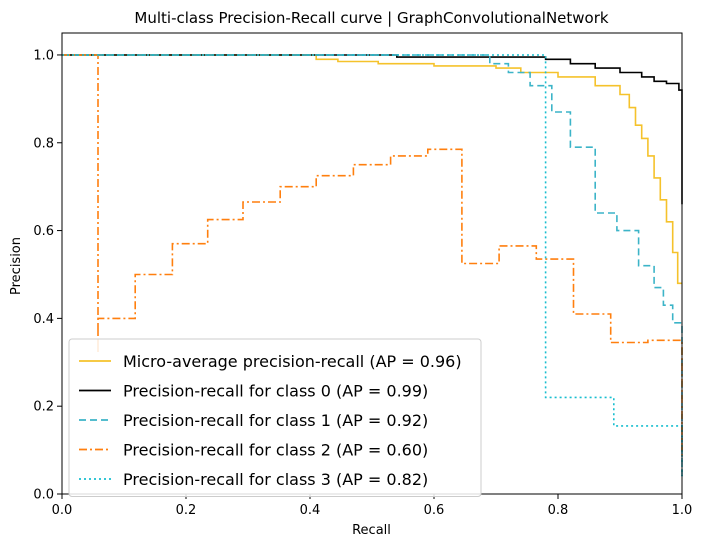  Describe the element at coordinates (16, 266) in the screenshot. I see `y-axis-label: Precision` at that location.